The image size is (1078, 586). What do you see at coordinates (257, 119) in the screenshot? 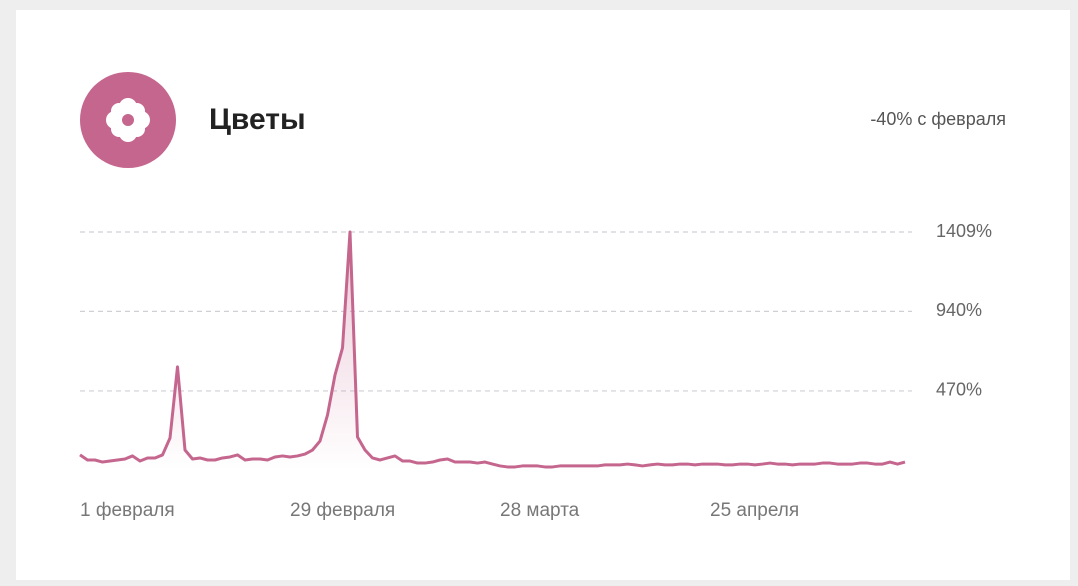
I see `chart-title: Цветы` at bounding box center [257, 119].